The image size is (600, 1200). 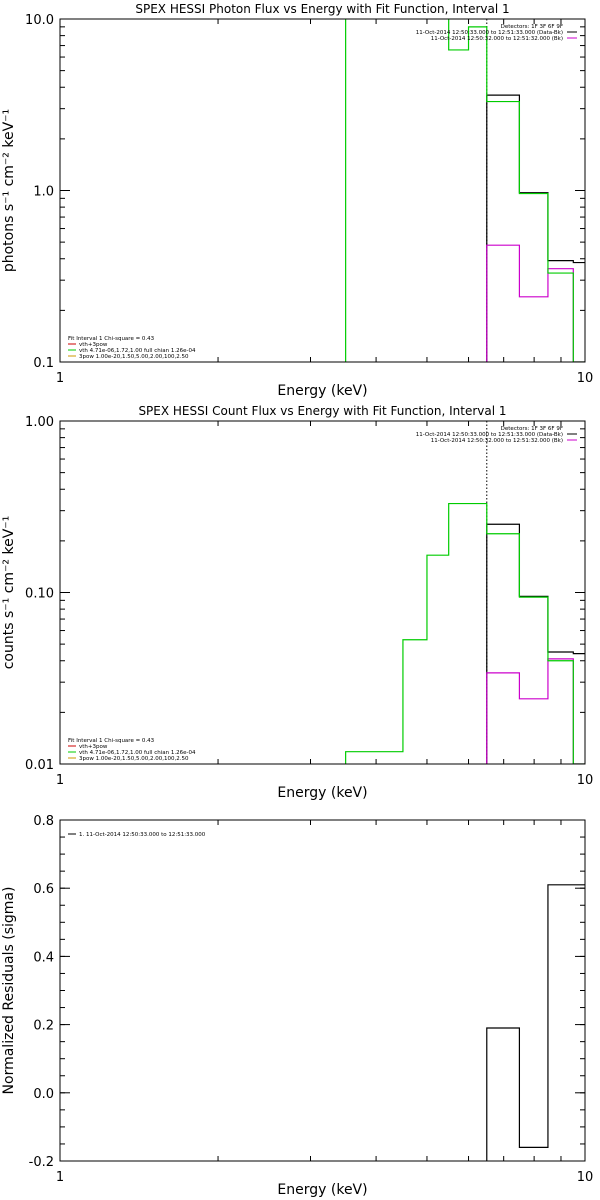 I want to click on y-tick-label: 0.1, so click(x=43, y=363).